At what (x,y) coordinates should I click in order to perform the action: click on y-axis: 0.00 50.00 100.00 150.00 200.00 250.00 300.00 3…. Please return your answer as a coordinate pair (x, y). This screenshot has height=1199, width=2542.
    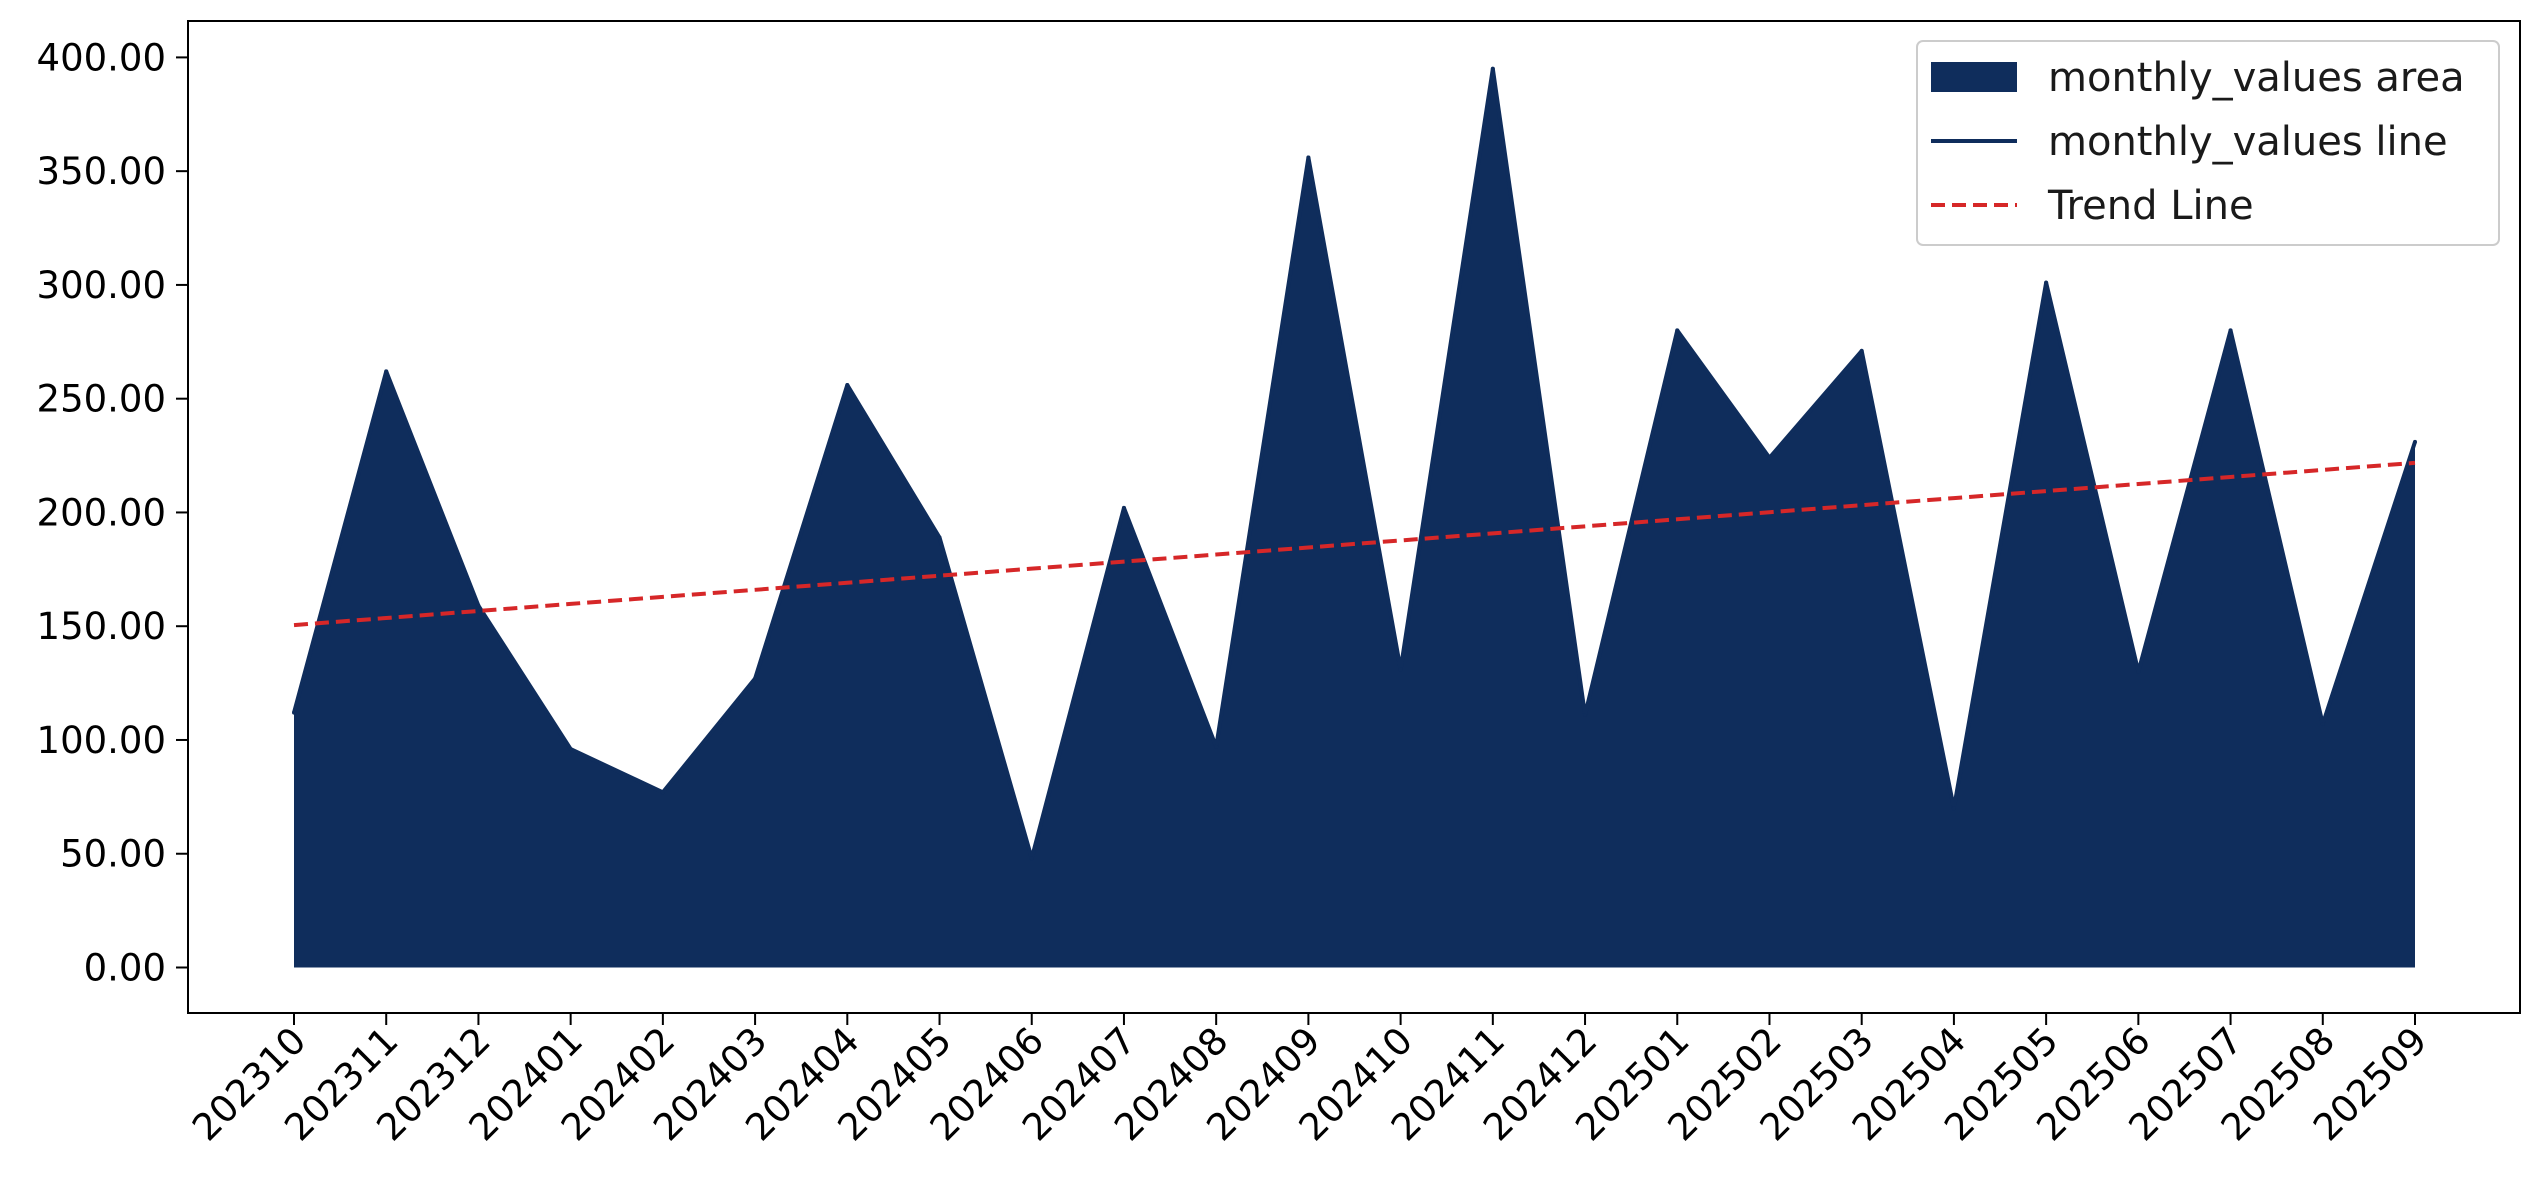
    Looking at the image, I should click on (112, 512).